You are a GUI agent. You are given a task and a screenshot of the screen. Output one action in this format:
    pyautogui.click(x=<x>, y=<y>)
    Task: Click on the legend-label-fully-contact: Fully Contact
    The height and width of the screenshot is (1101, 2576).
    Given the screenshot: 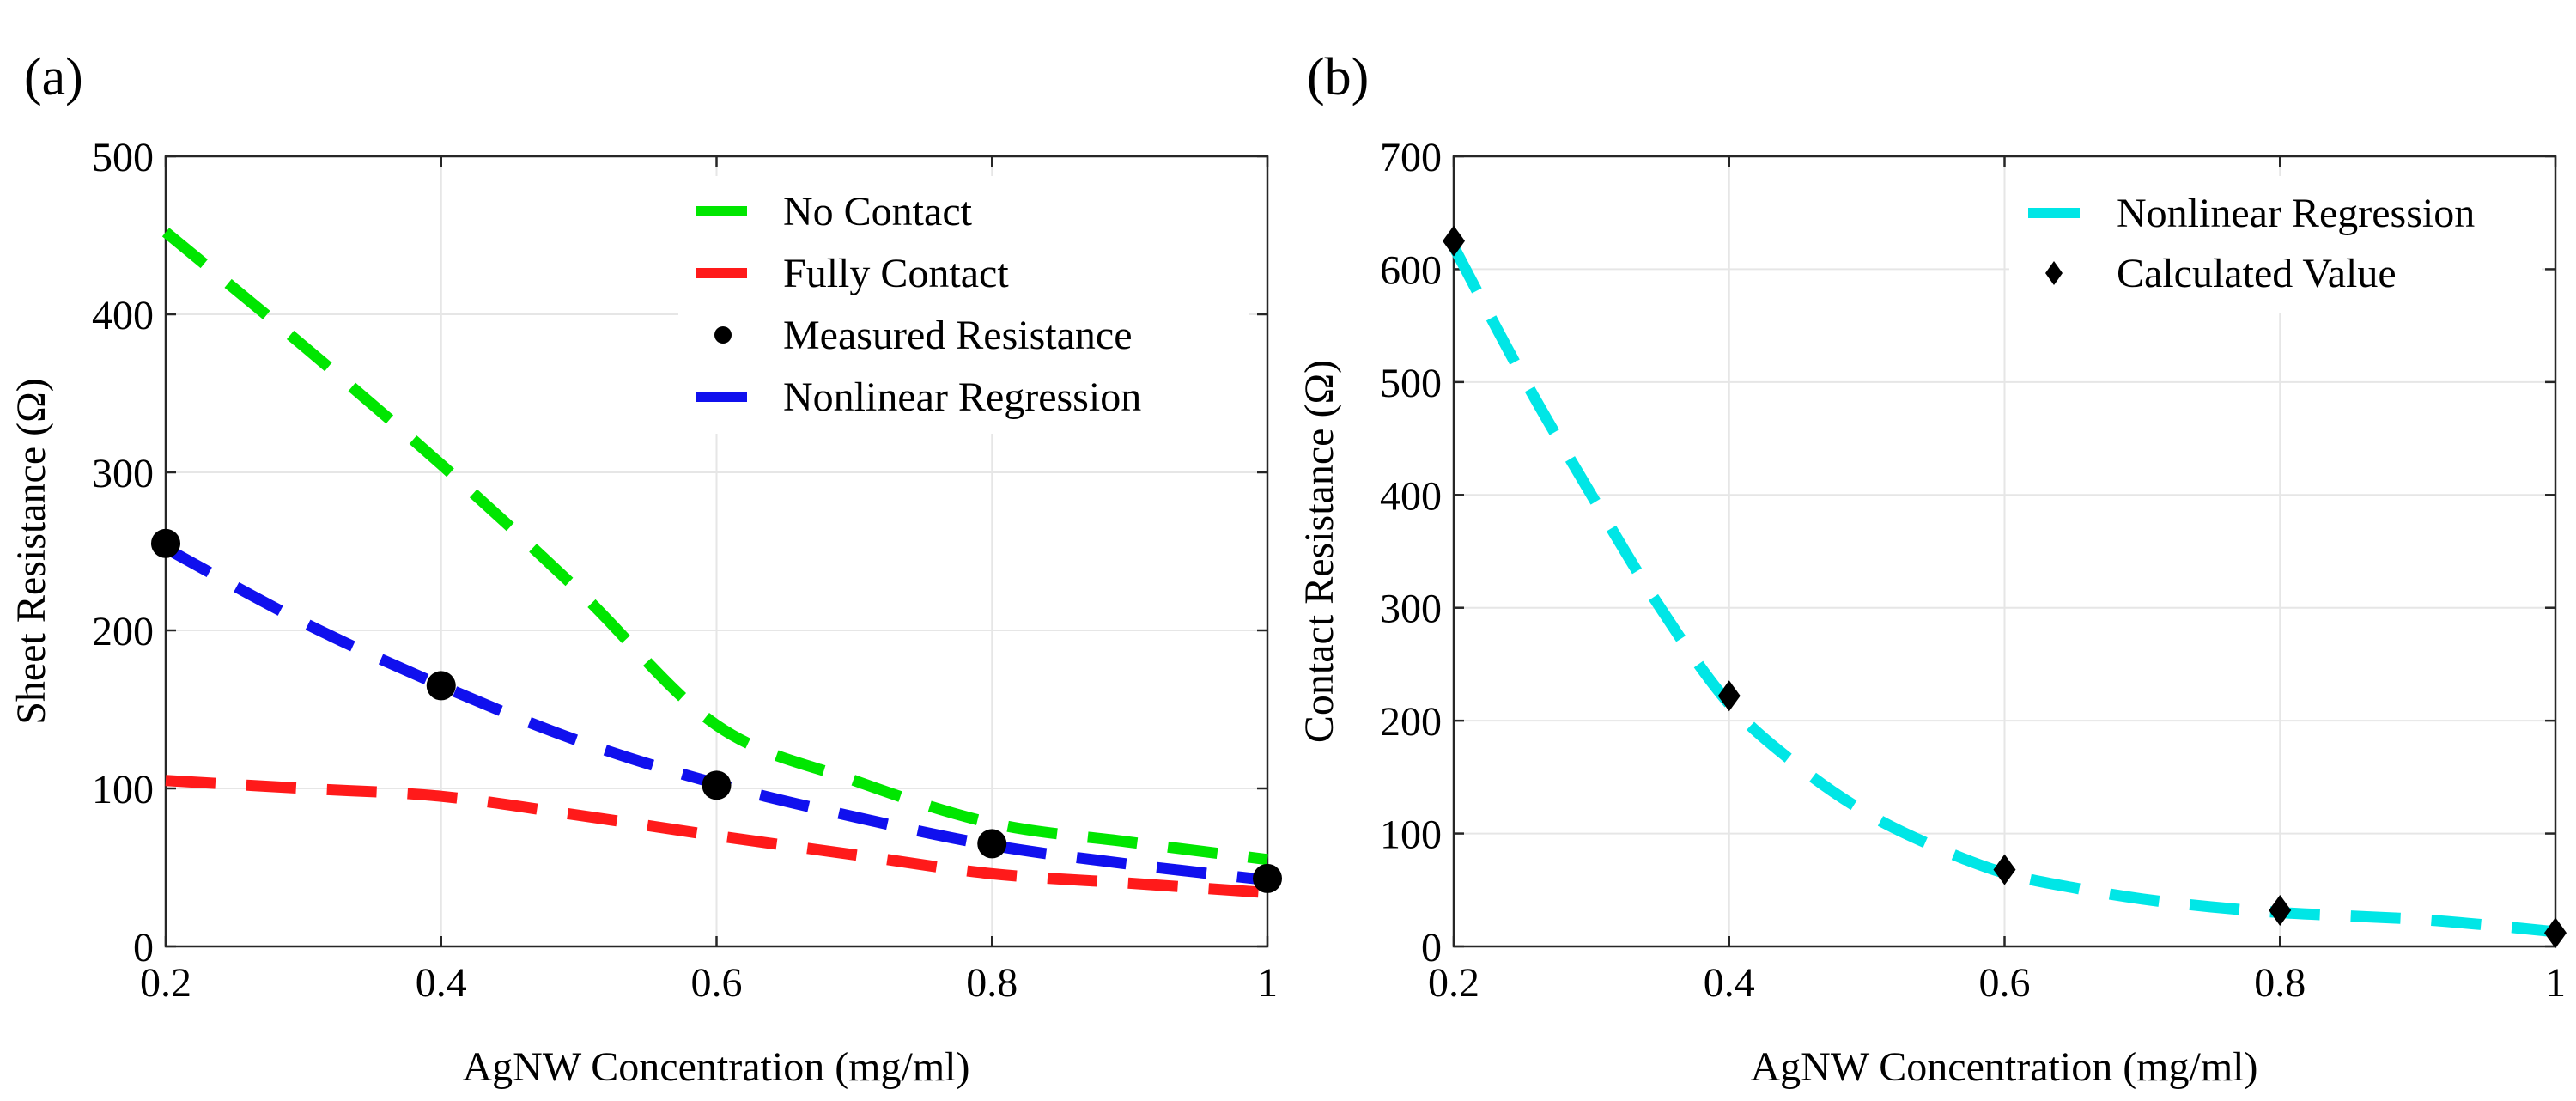 What is the action you would take?
    pyautogui.click(x=896, y=274)
    